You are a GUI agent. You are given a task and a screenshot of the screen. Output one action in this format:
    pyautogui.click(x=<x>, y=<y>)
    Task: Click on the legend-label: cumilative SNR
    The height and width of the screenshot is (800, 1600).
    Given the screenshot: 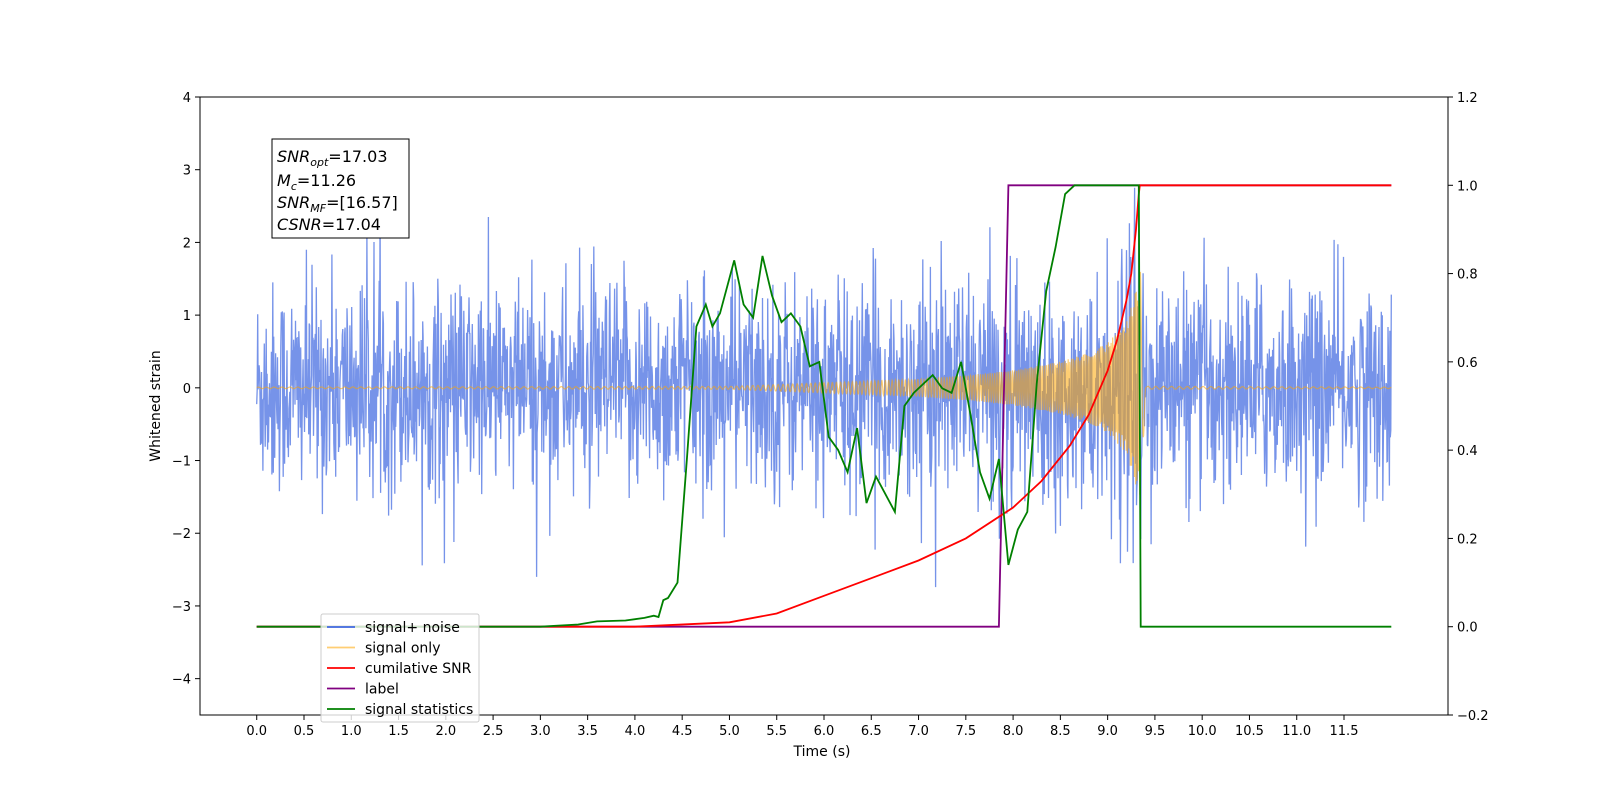 What is the action you would take?
    pyautogui.click(x=418, y=669)
    